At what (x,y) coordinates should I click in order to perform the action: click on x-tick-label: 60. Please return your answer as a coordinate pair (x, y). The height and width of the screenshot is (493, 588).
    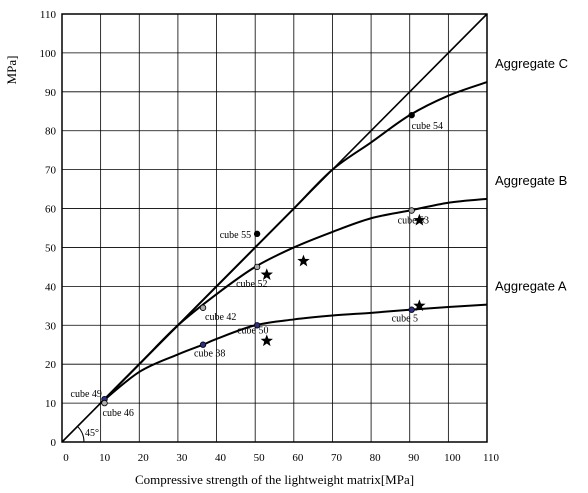
    Looking at the image, I should click on (298, 458).